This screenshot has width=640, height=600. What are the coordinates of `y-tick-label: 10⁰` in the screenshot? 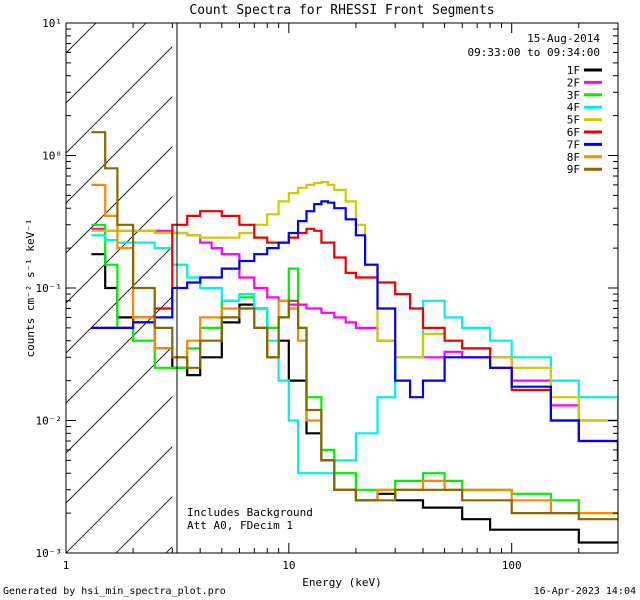 It's located at (52, 156).